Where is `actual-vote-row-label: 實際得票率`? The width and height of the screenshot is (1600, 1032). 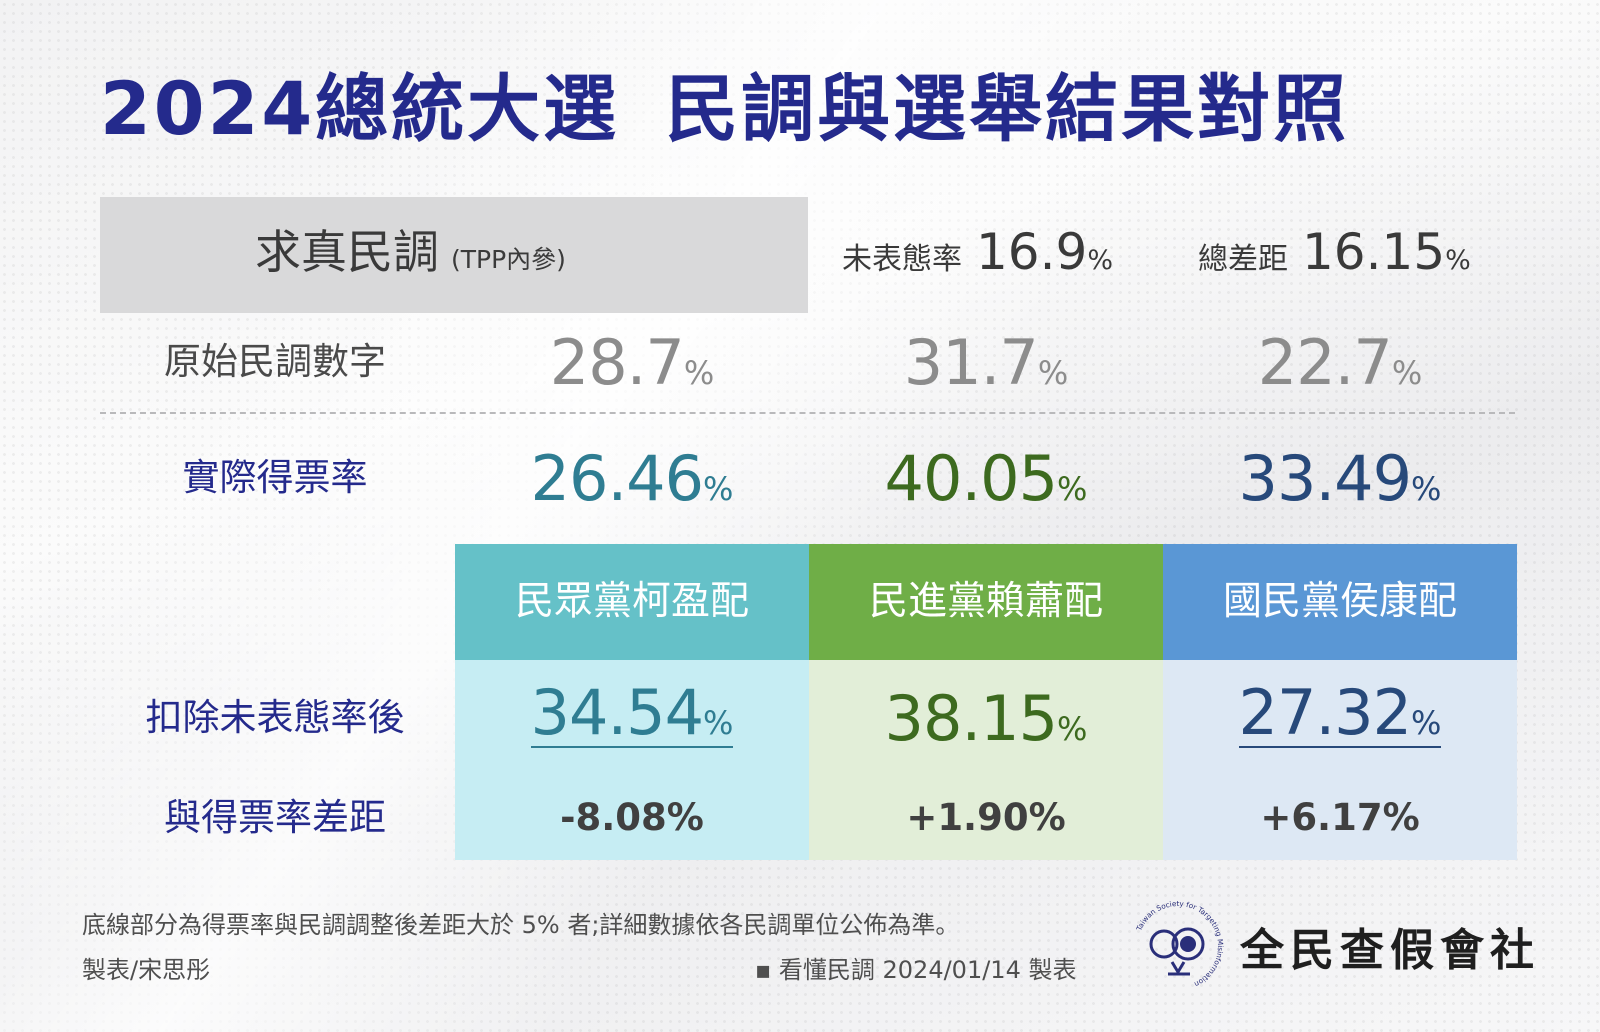 actual-vote-row-label: 實際得票率 is located at coordinates (275, 477).